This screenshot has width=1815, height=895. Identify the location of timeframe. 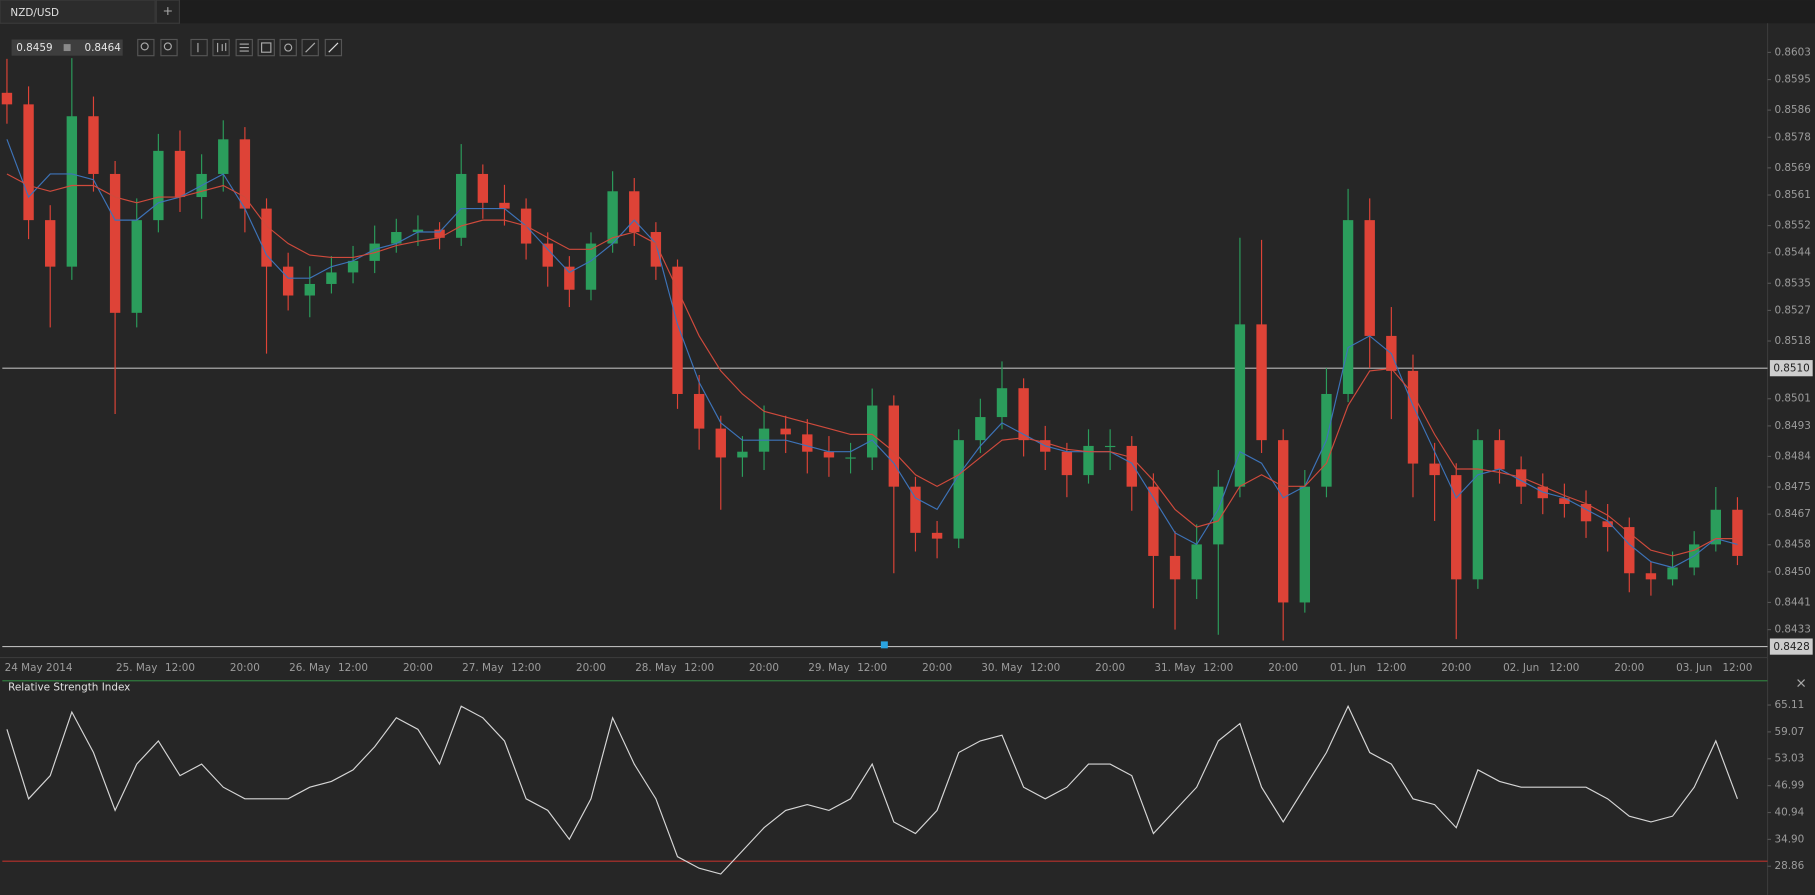
(199, 47).